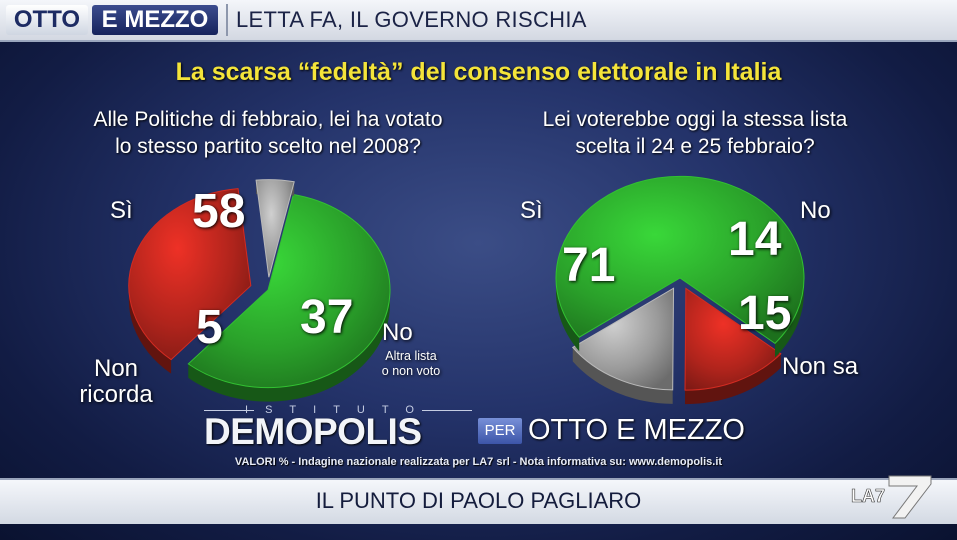 The height and width of the screenshot is (540, 957). What do you see at coordinates (313, 431) in the screenshot?
I see `demopolis-logo: DEMOPOLIS` at bounding box center [313, 431].